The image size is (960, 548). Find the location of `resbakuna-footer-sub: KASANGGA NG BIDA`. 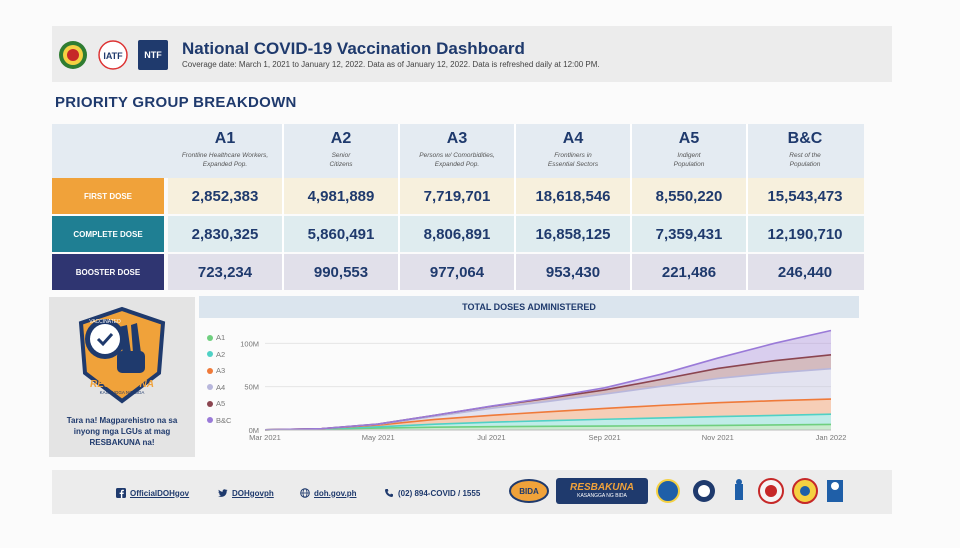

resbakuna-footer-sub: KASANGGA NG BIDA is located at coordinates (602, 495).